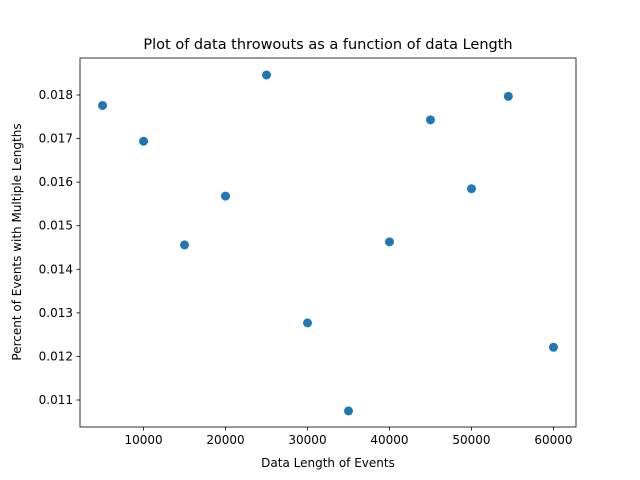  I want to click on x-tick-label: 40000, so click(389, 440).